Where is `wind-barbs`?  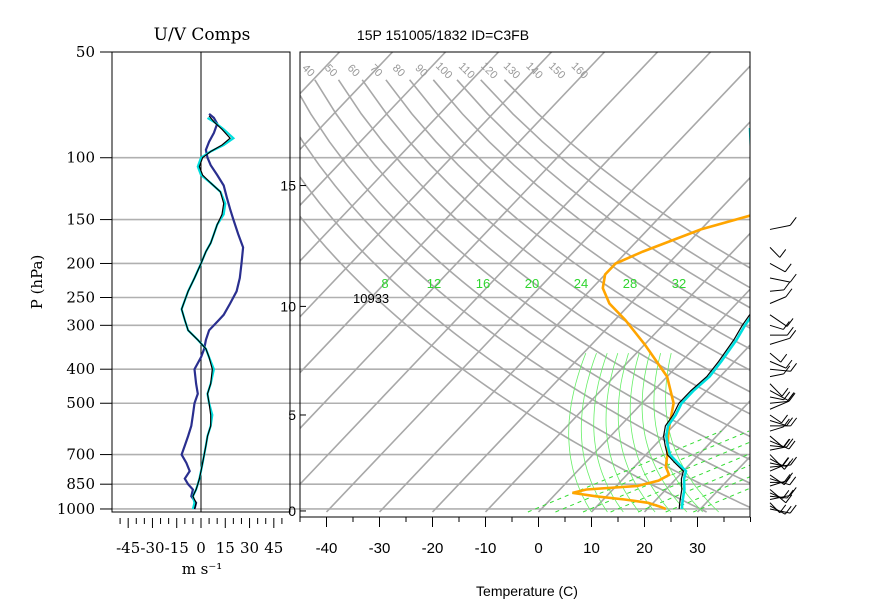 wind-barbs is located at coordinates (783, 366).